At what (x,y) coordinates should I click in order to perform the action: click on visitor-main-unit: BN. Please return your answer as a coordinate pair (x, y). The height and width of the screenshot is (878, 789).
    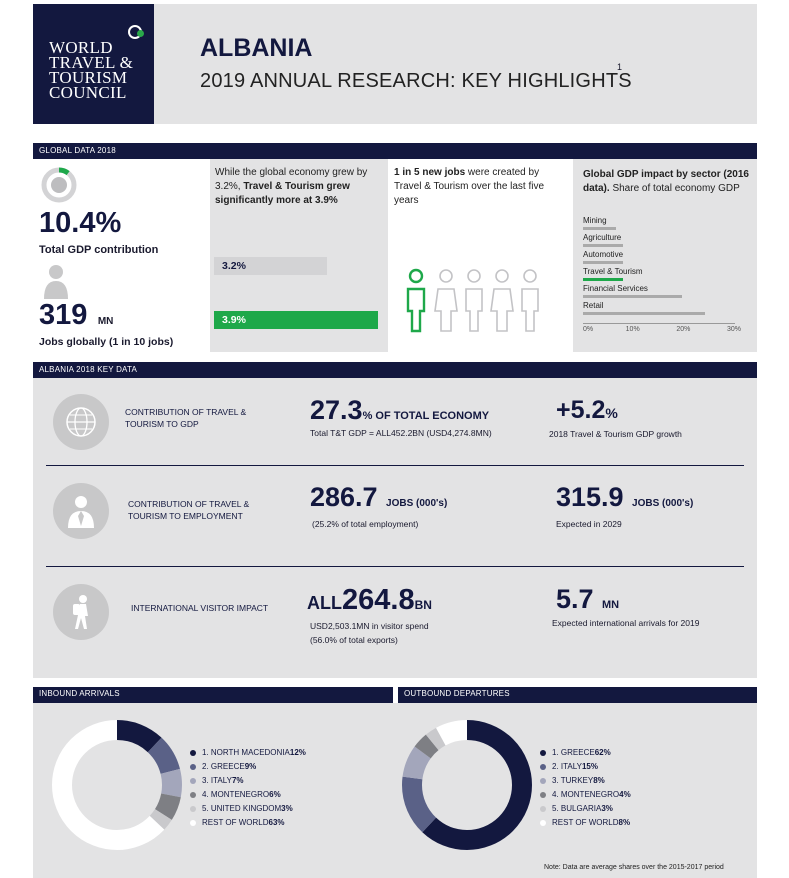
    Looking at the image, I should click on (423, 605).